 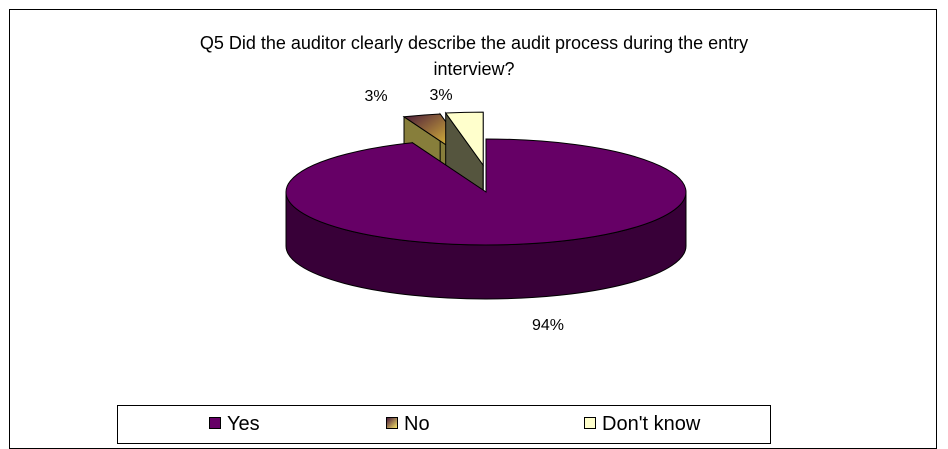 I want to click on legend-item-yes: Yes, so click(x=234, y=424).